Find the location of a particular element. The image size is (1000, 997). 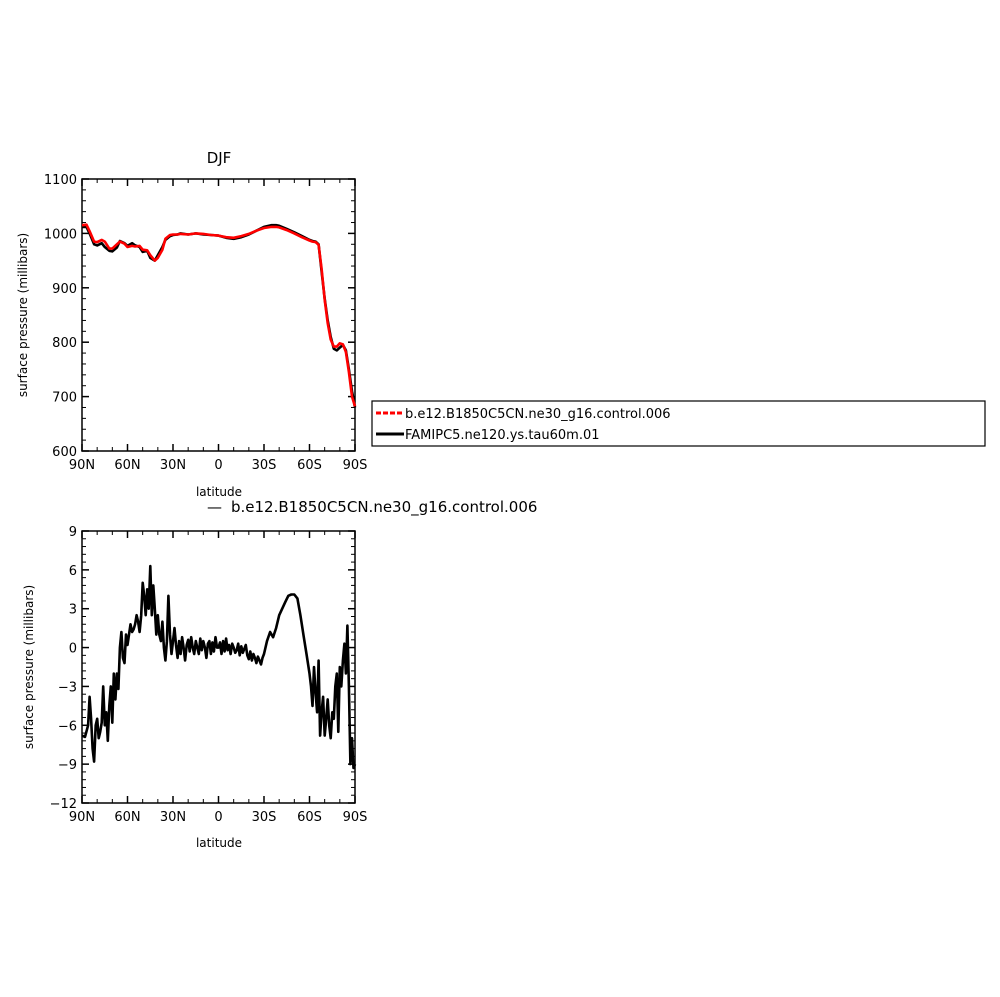

top-plot-area: 90N 60N 30N 0 30S 60S 90S 600 700 800 900 1000 1100 is located at coordinates (205, 323).